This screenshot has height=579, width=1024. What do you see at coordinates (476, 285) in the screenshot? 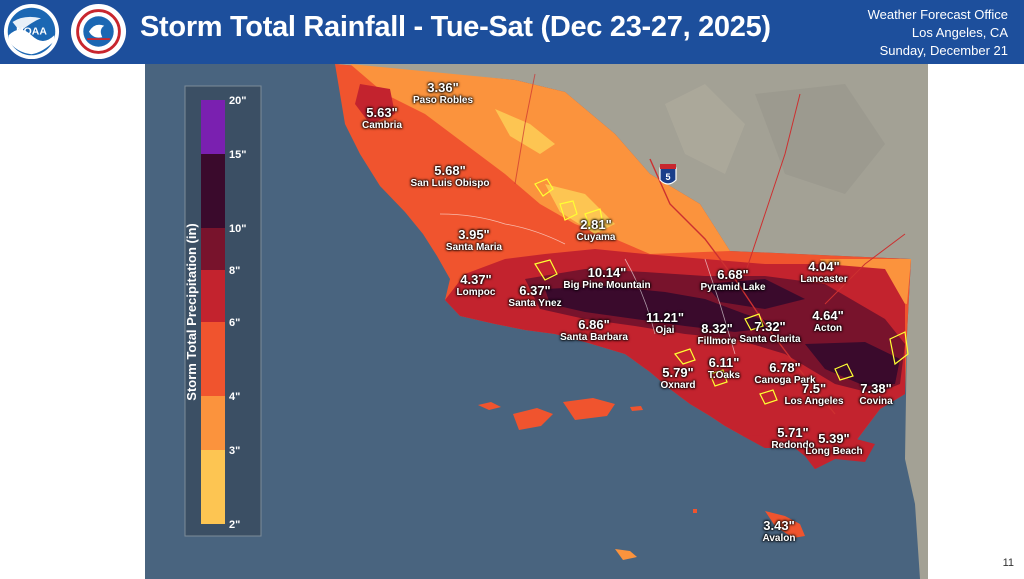
I see `place-label: 4.37" Lompoc` at bounding box center [476, 285].